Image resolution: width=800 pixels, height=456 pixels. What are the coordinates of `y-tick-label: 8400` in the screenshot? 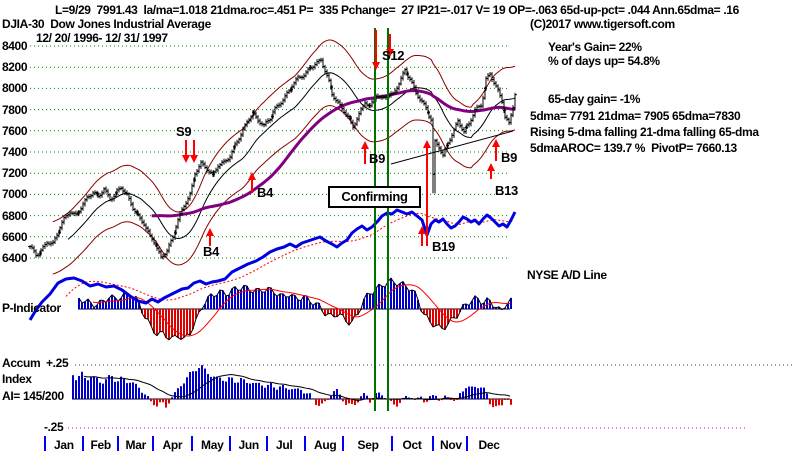 It's located at (15, 46).